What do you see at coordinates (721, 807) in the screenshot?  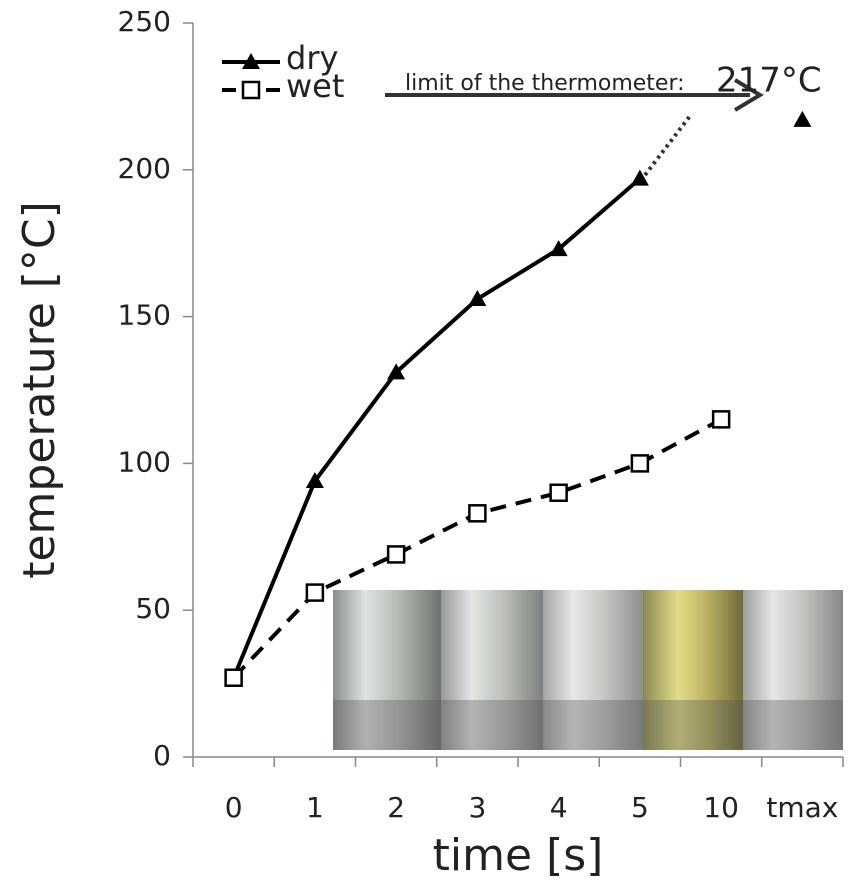 I see `x-tick-label: 10` at bounding box center [721, 807].